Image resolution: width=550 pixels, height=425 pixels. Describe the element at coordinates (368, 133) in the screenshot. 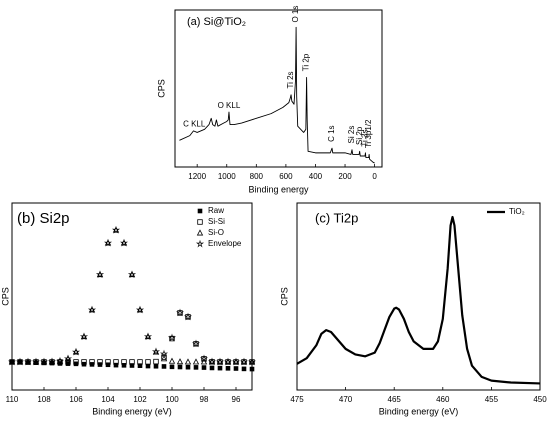

I see `peak-label: Ti 3p1/2` at that location.